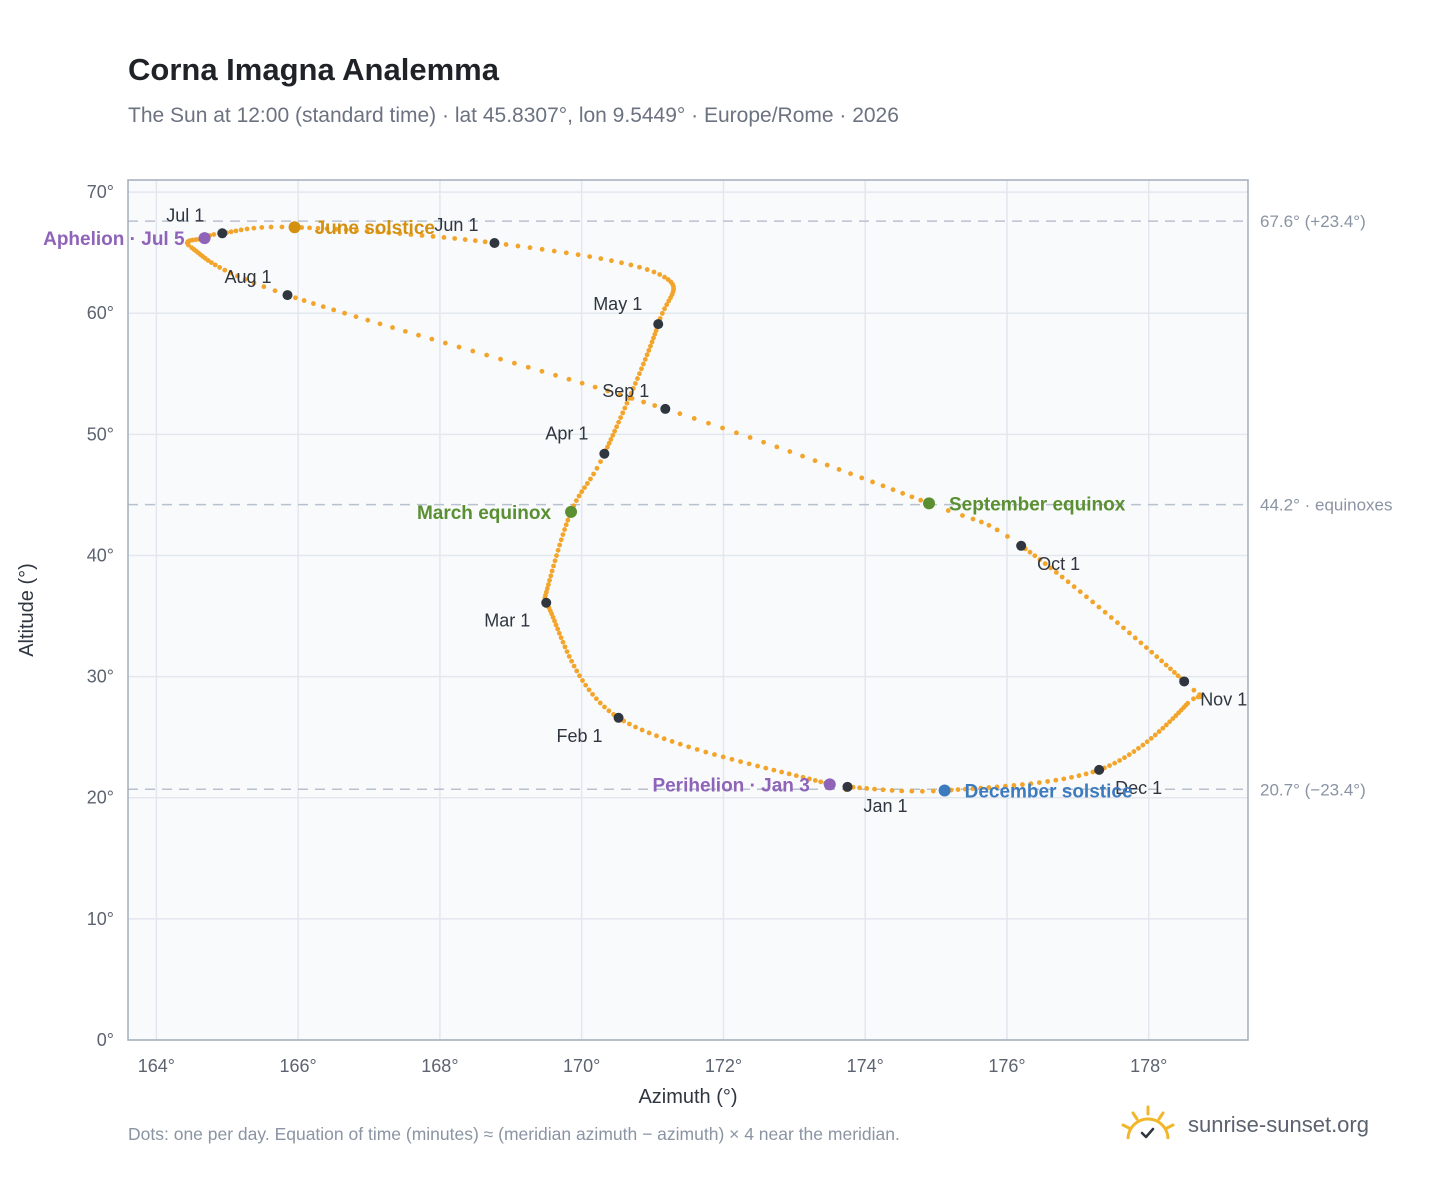 The height and width of the screenshot is (1188, 1448). Describe the element at coordinates (100, 919) in the screenshot. I see `y-tick-label: 10°` at that location.